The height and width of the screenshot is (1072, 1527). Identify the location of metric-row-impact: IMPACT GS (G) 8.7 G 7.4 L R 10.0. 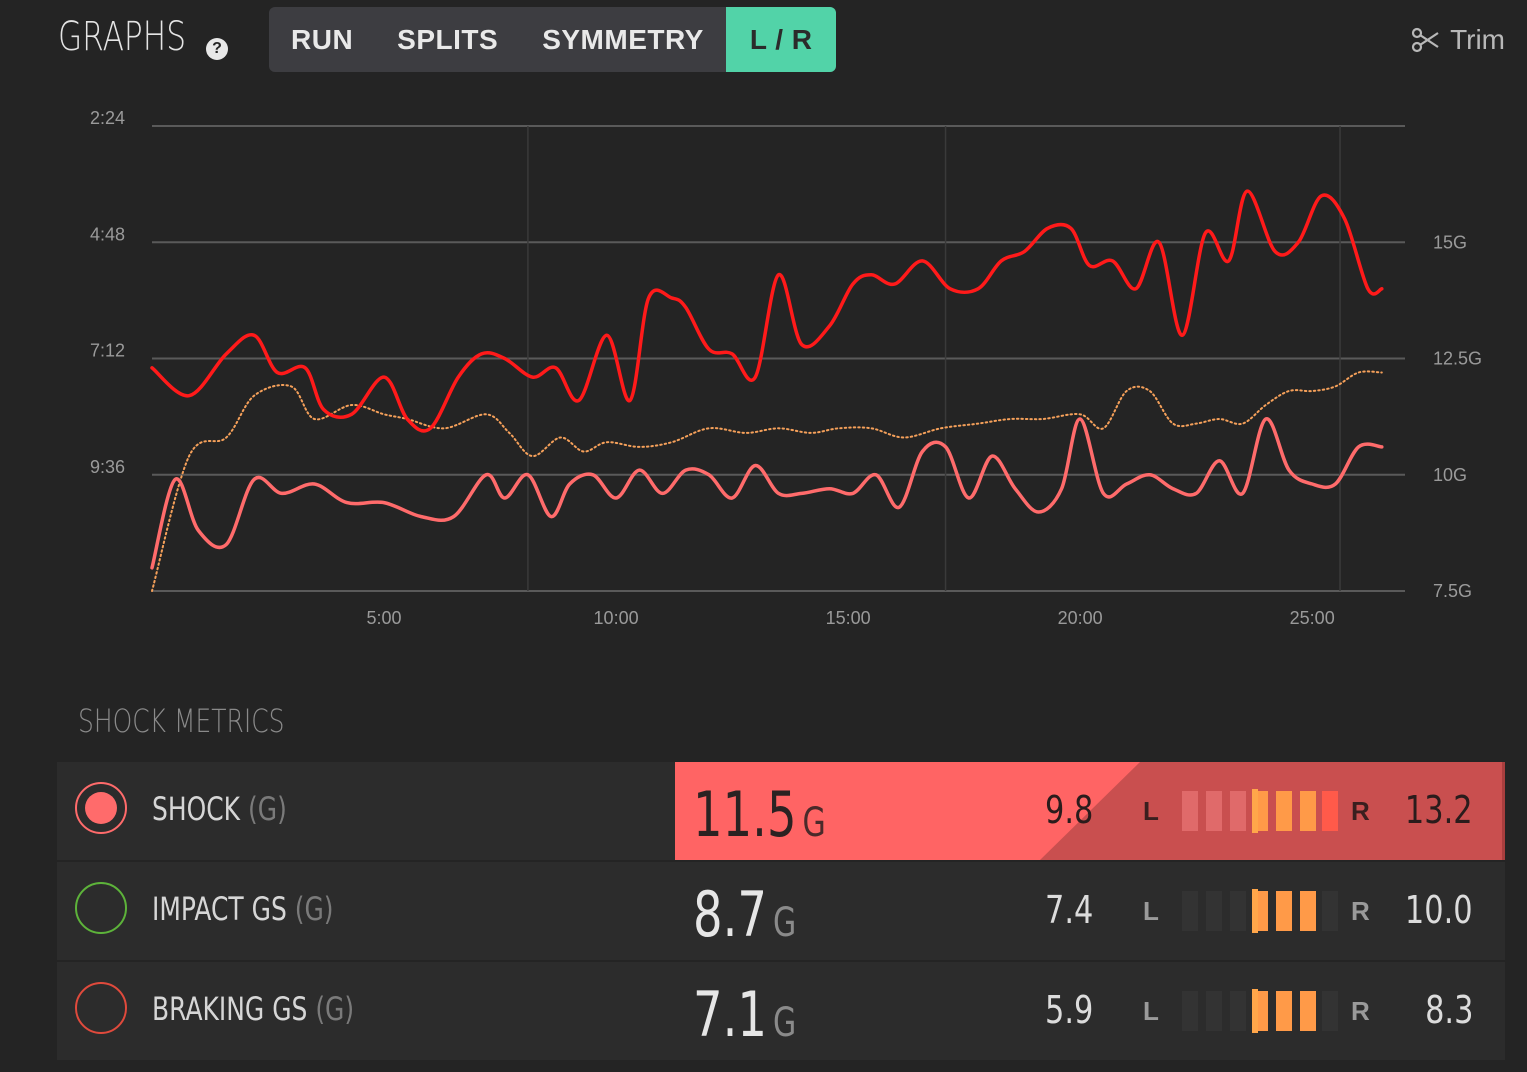
(781, 911).